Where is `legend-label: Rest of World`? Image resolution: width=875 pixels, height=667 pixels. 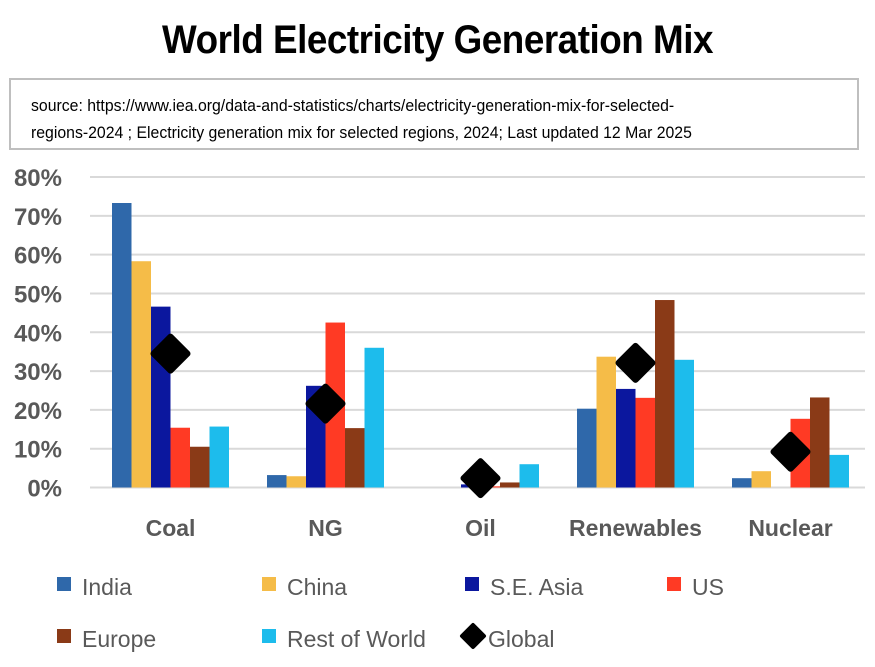
legend-label: Rest of World is located at coordinates (356, 639).